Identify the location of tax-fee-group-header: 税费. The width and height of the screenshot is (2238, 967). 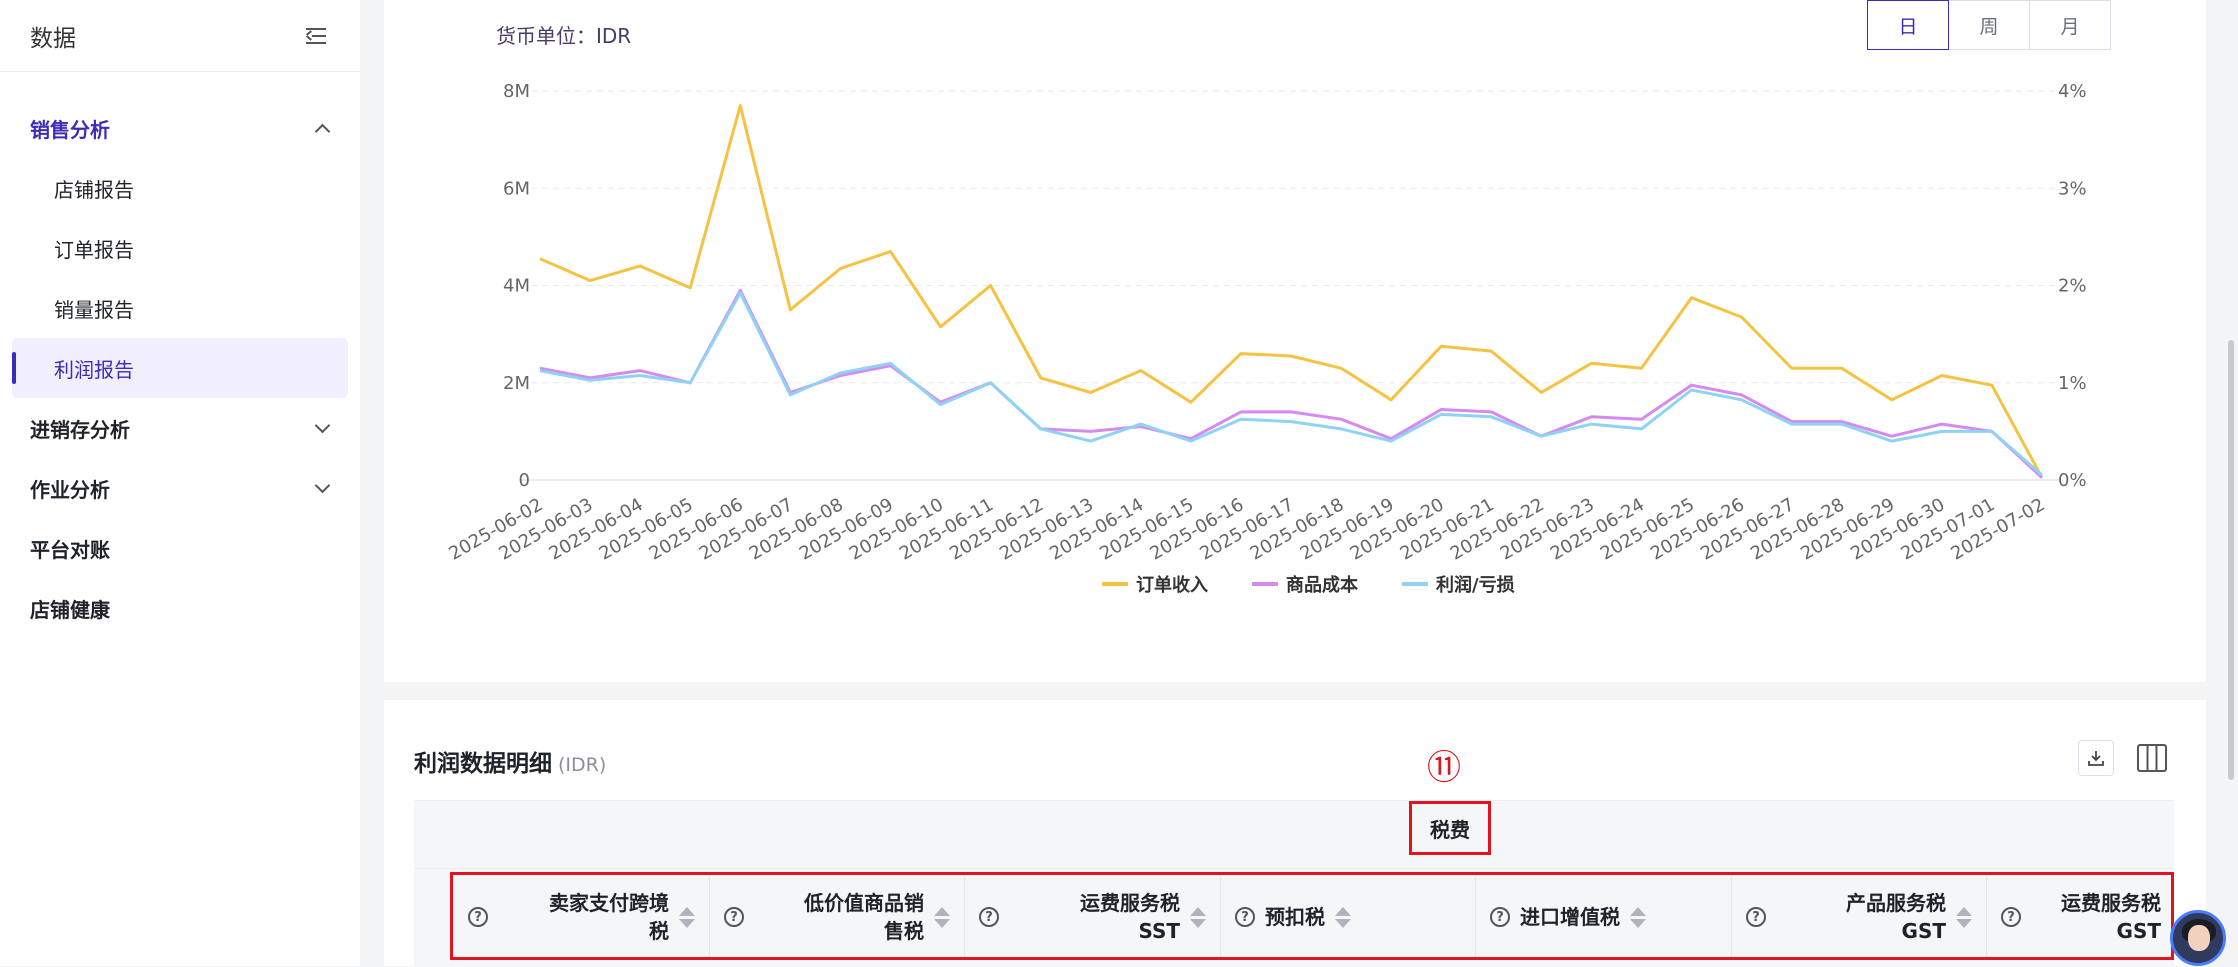
(1450, 828).